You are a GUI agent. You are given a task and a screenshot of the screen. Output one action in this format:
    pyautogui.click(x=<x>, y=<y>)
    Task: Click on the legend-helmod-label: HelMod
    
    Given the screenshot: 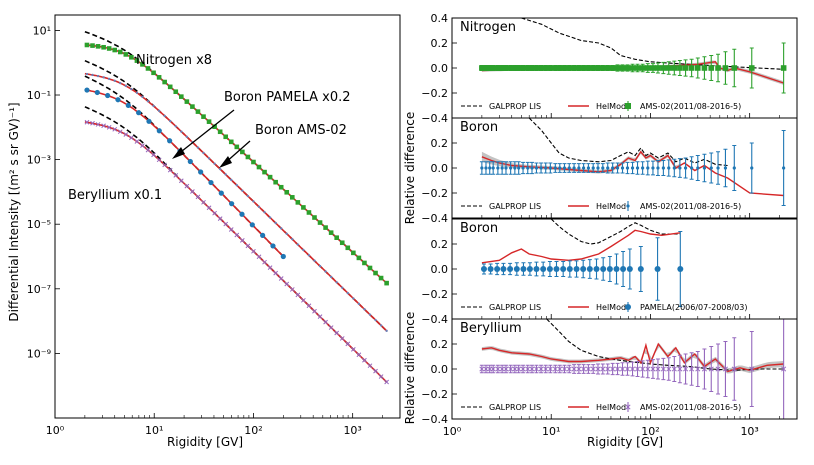 What is the action you would take?
    pyautogui.click(x=611, y=307)
    